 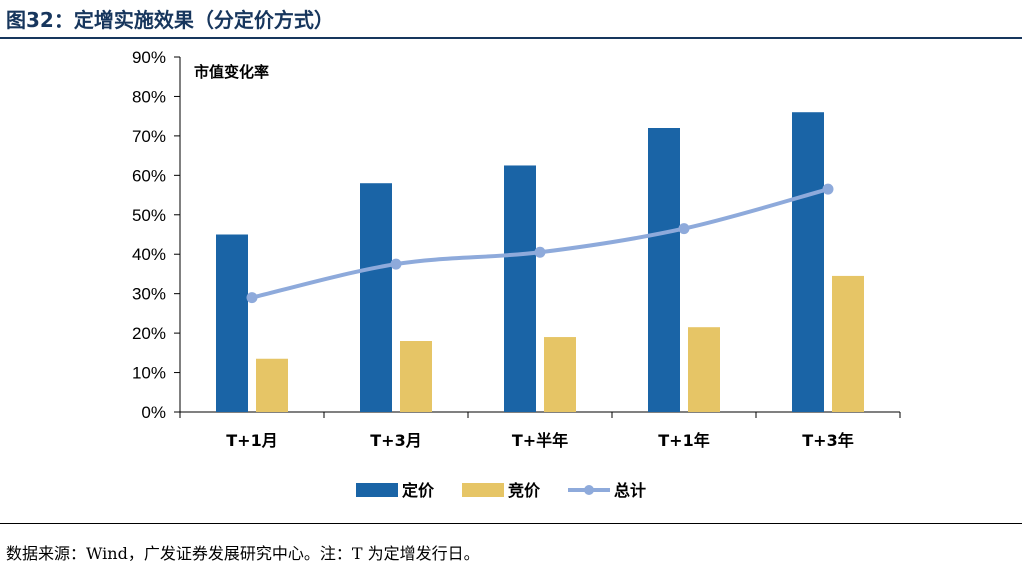 What do you see at coordinates (540, 440) in the screenshot?
I see `x-tick-label: T+半年` at bounding box center [540, 440].